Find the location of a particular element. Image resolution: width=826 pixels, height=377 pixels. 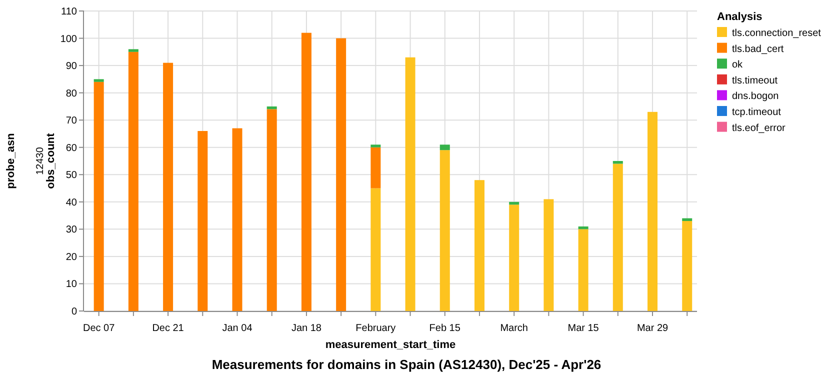

legend-label: ok is located at coordinates (738, 65).